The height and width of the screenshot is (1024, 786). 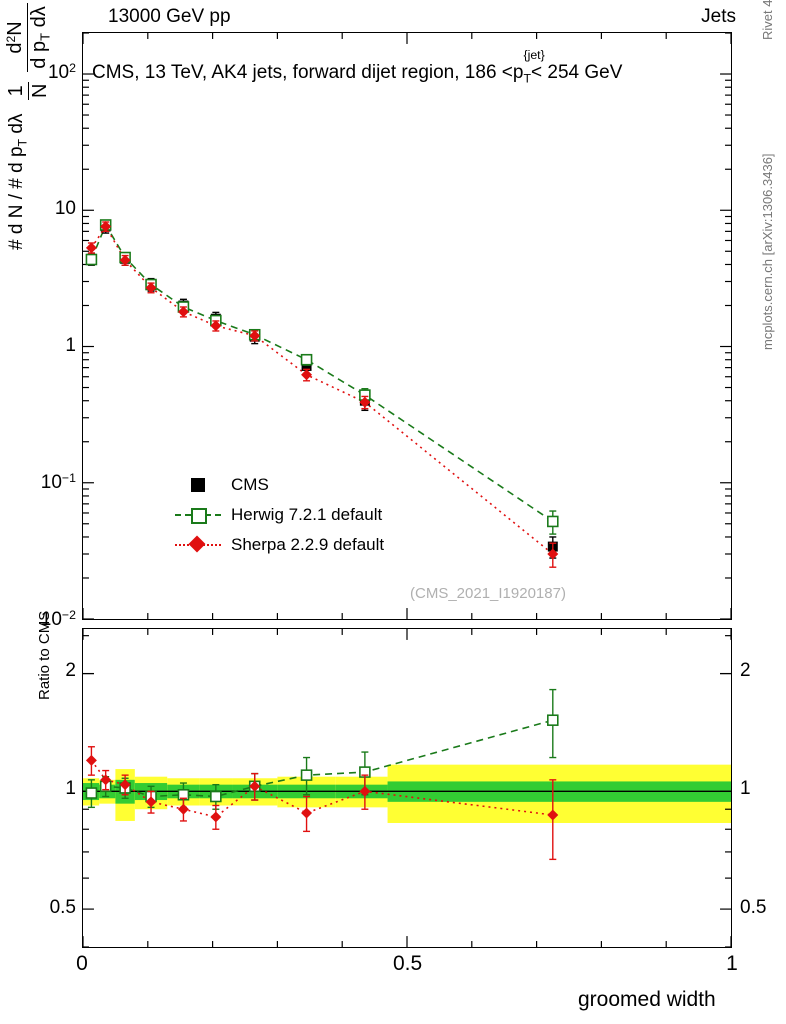 What do you see at coordinates (82, 963) in the screenshot?
I see `x-tick-label: 0` at bounding box center [82, 963].